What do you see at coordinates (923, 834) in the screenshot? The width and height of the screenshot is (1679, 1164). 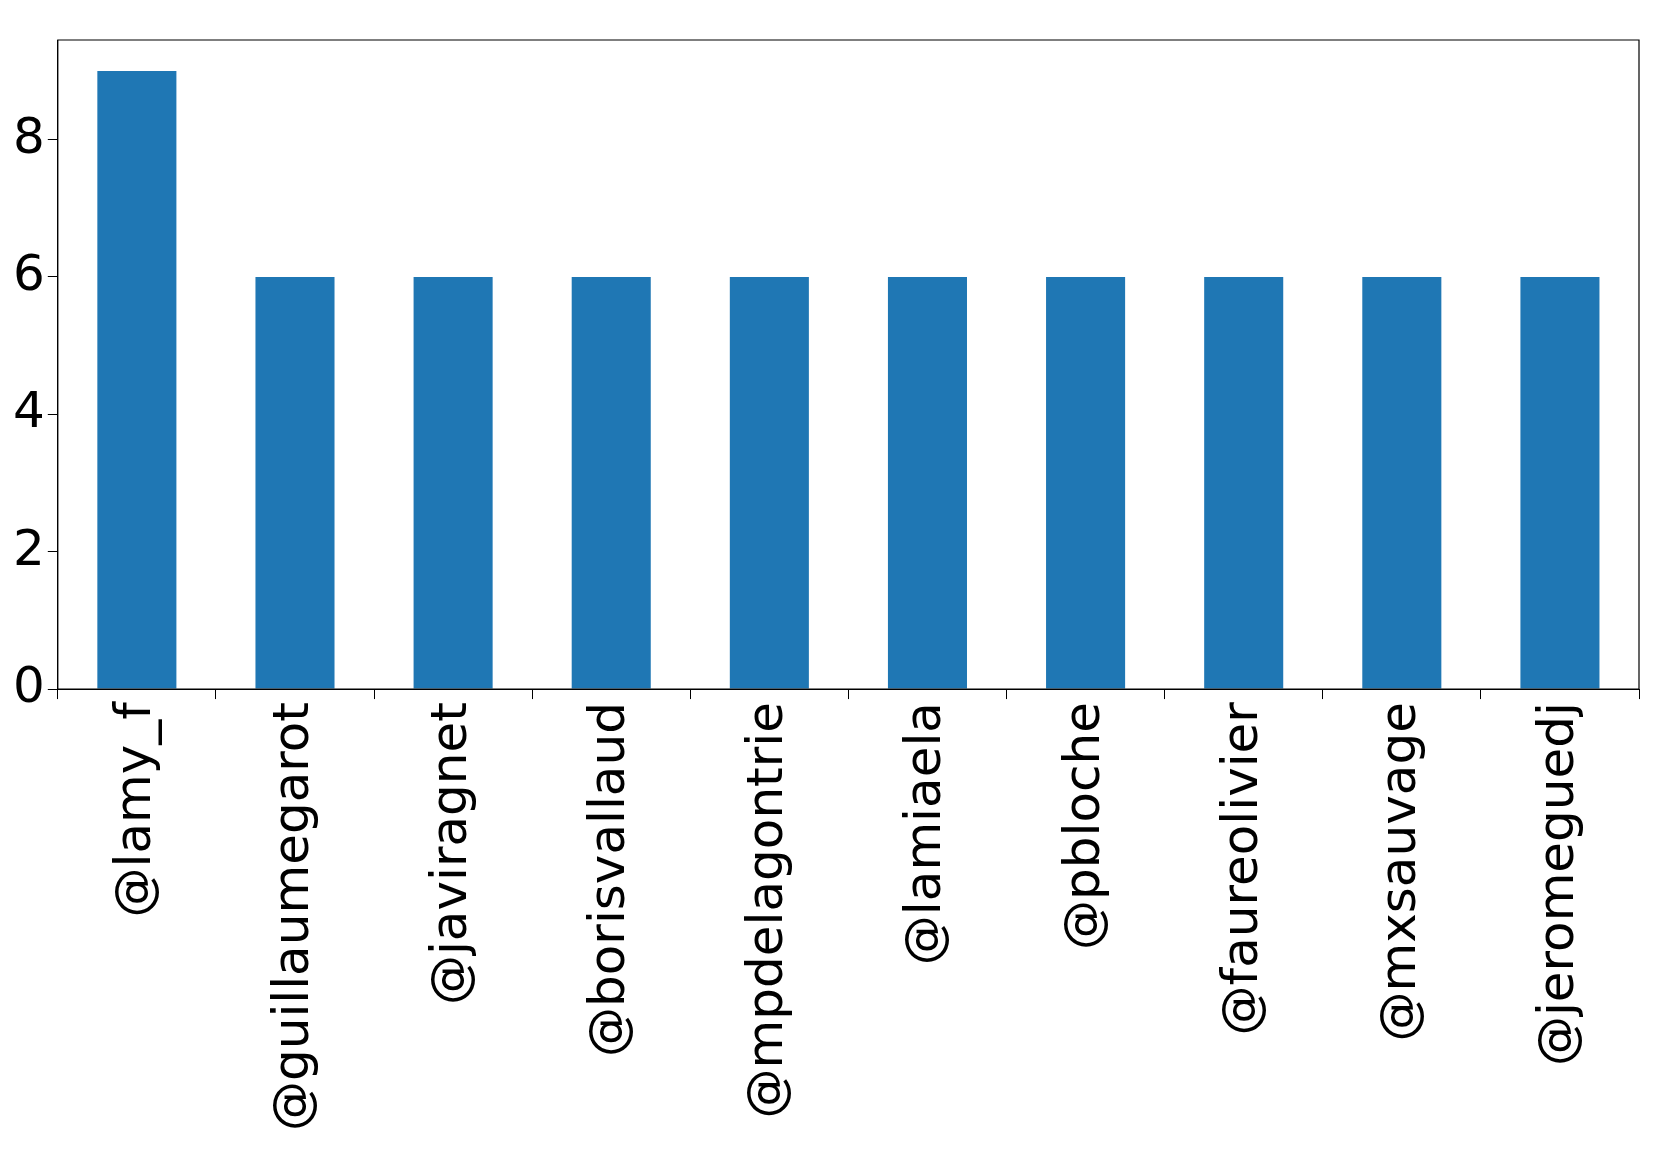 I see `x-tick-label: @lamiaela` at bounding box center [923, 834].